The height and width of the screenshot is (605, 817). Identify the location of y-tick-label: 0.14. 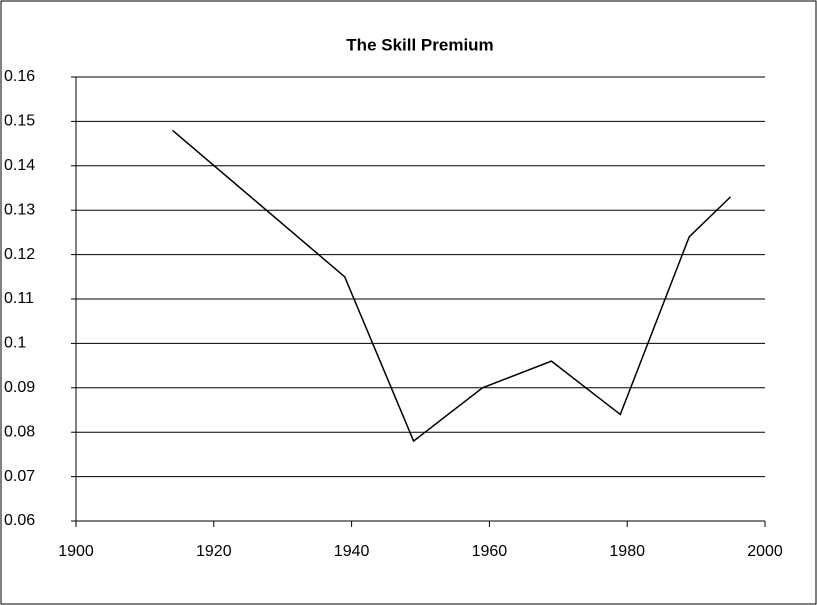
(19, 165).